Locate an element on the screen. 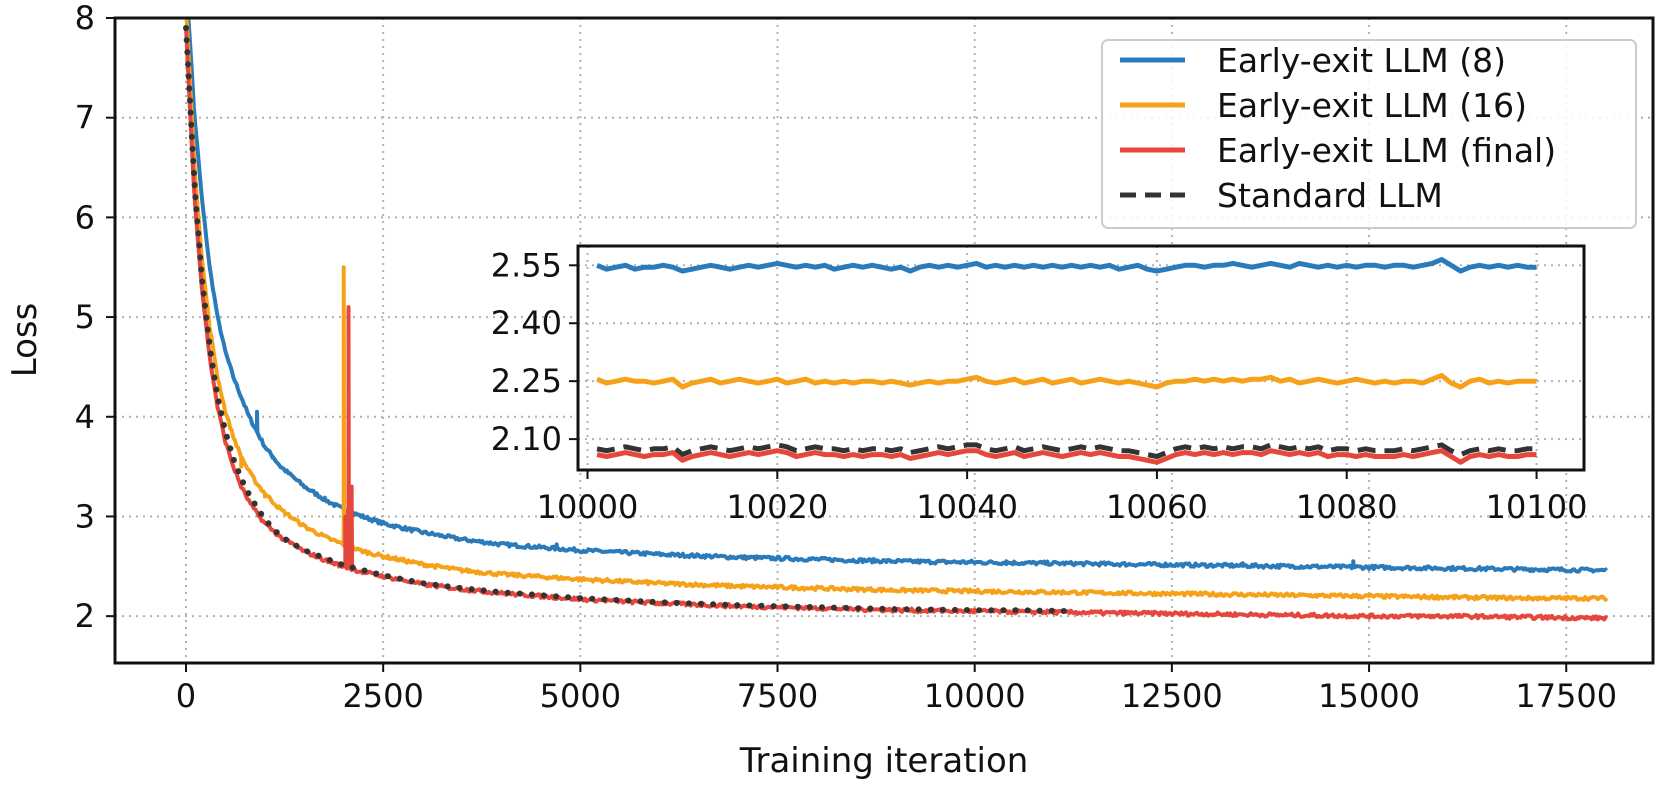 Image resolution: width=1660 pixels, height=789 pixels. inset-x-tick-label: 10080 is located at coordinates (1347, 507).